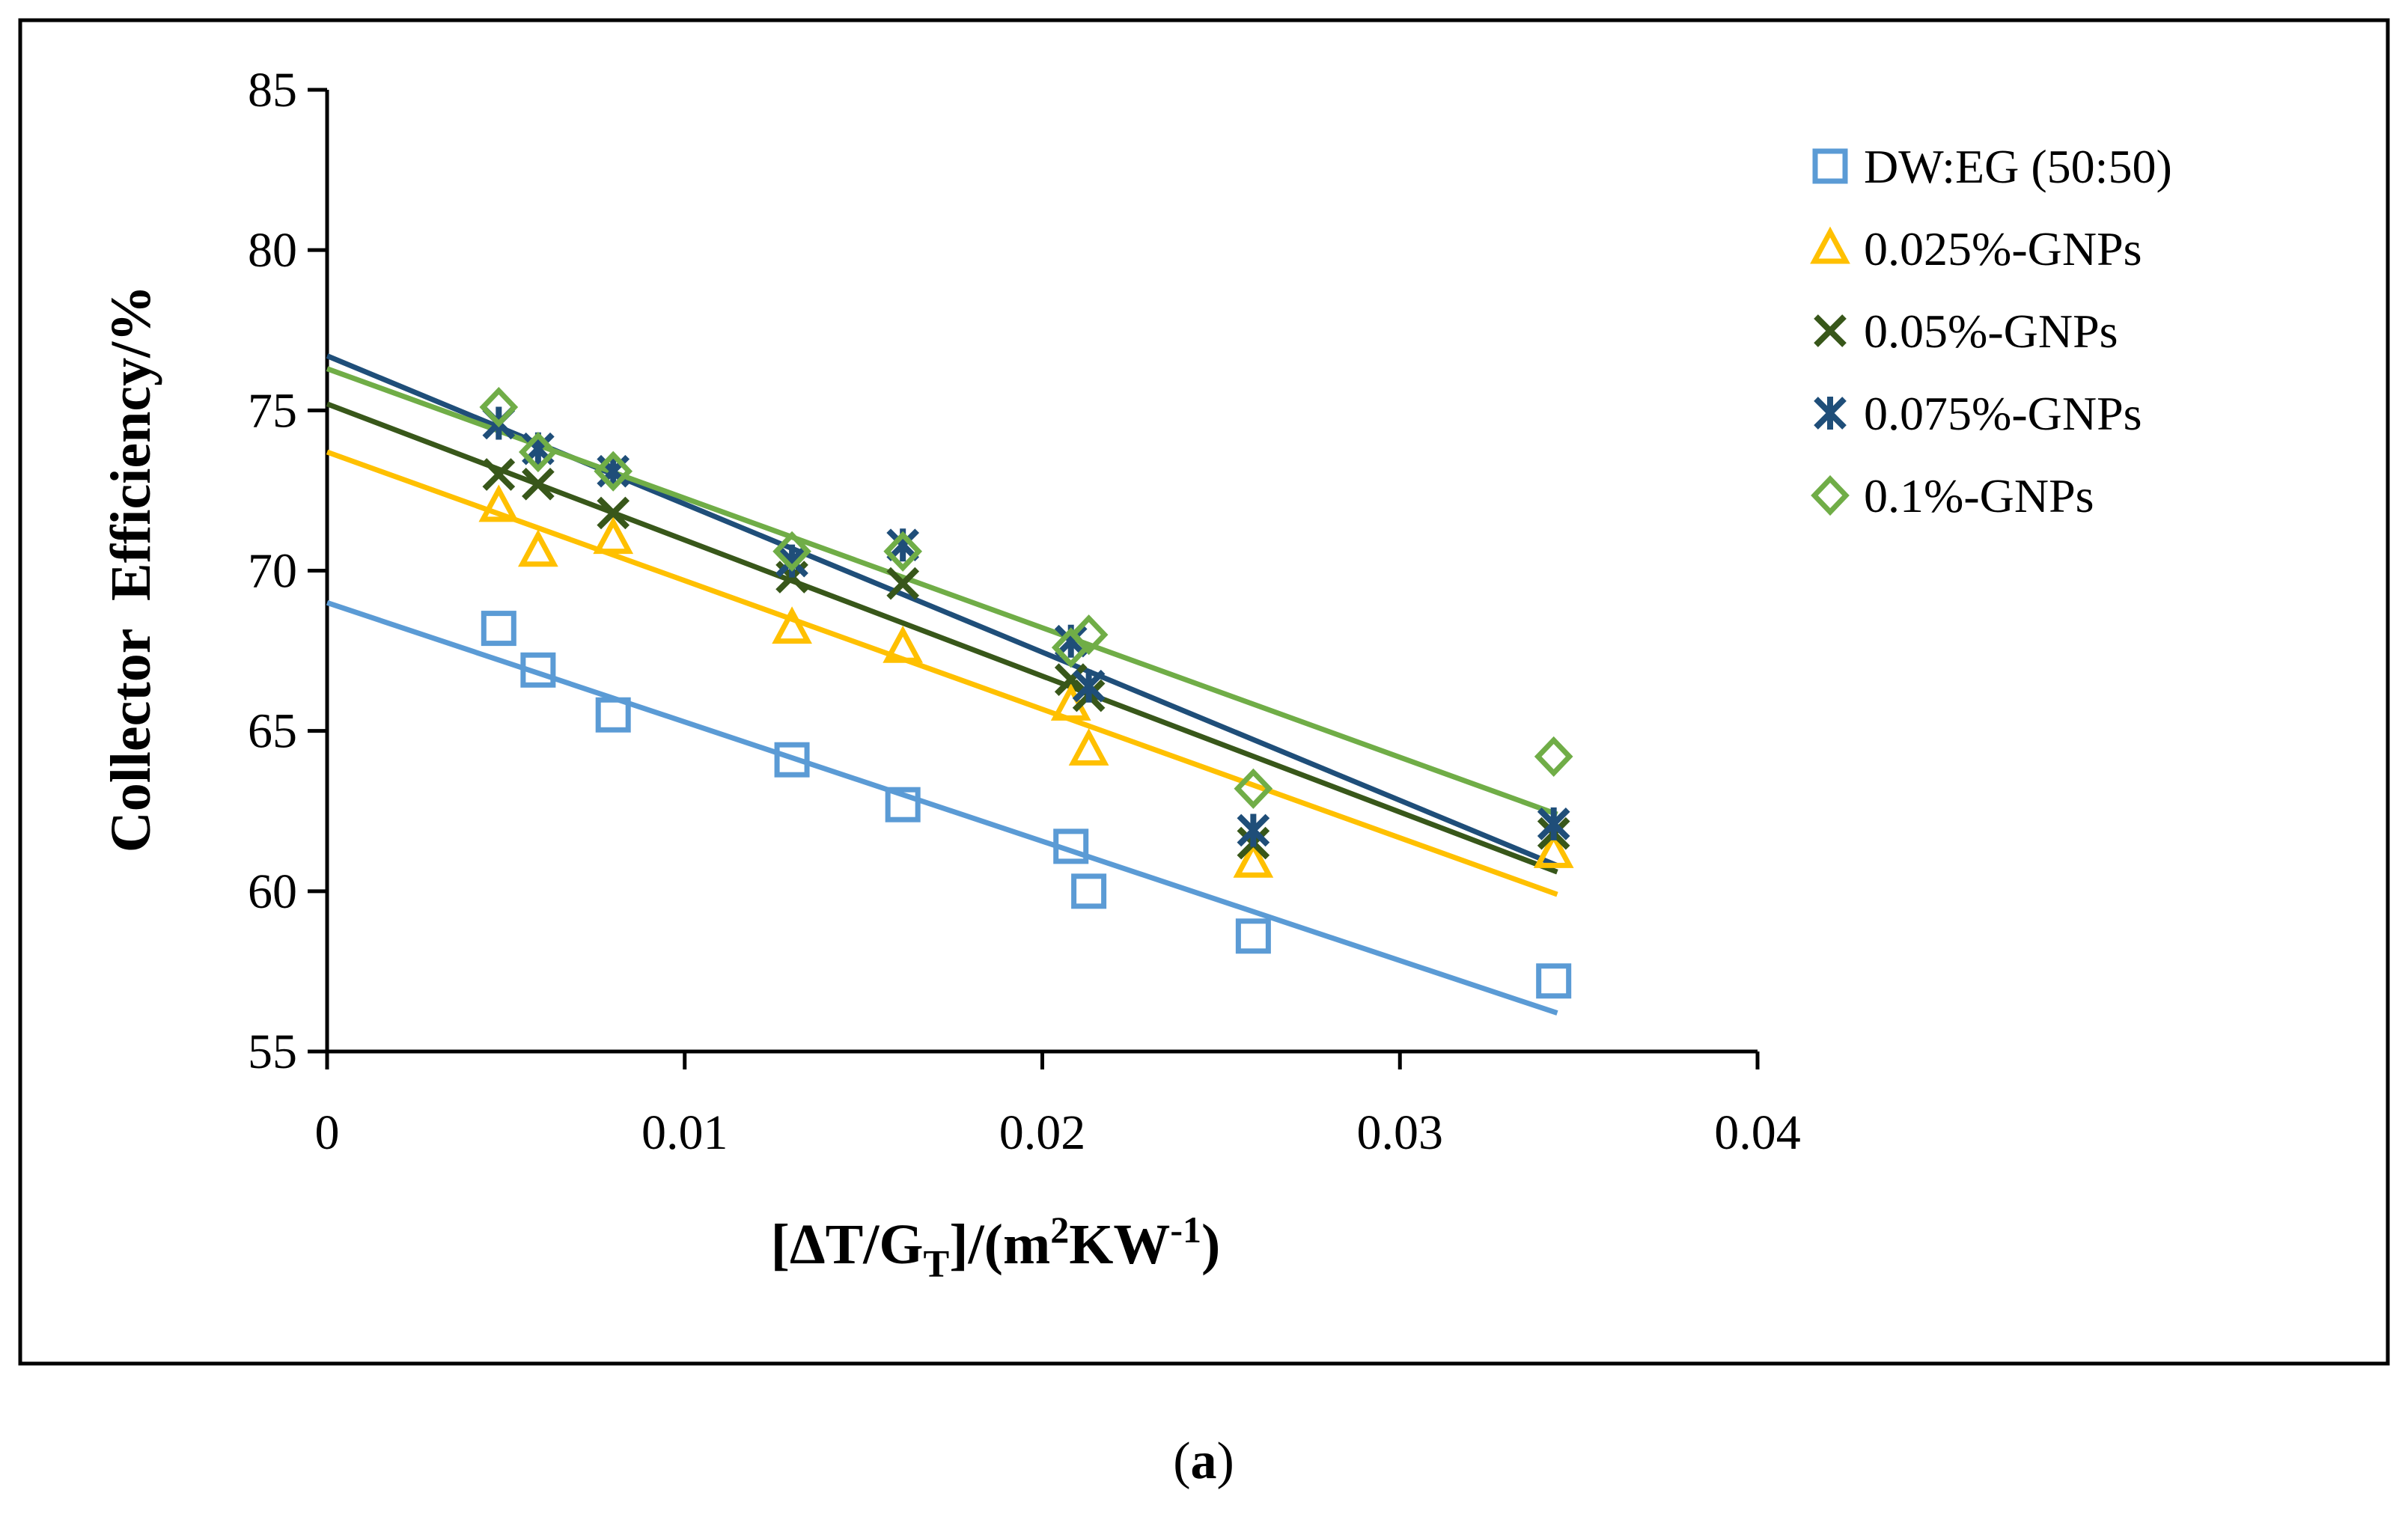 Image resolution: width=2408 pixels, height=1514 pixels. I want to click on legend-label: 0.1%-GNPs, so click(1979, 495).